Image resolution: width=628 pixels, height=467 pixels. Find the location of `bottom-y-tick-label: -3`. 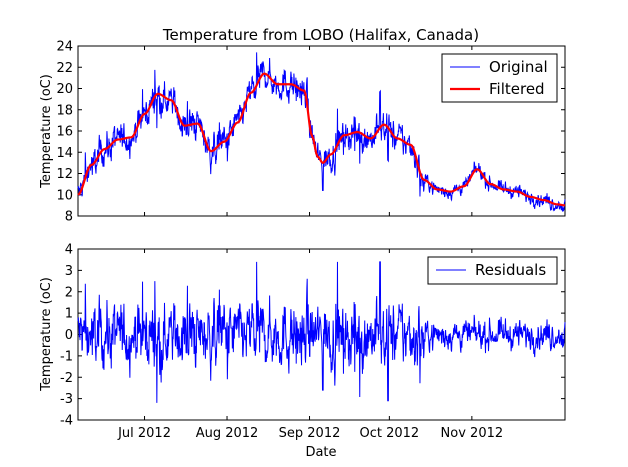

bottom-y-tick-label: -3 is located at coordinates (66, 399).